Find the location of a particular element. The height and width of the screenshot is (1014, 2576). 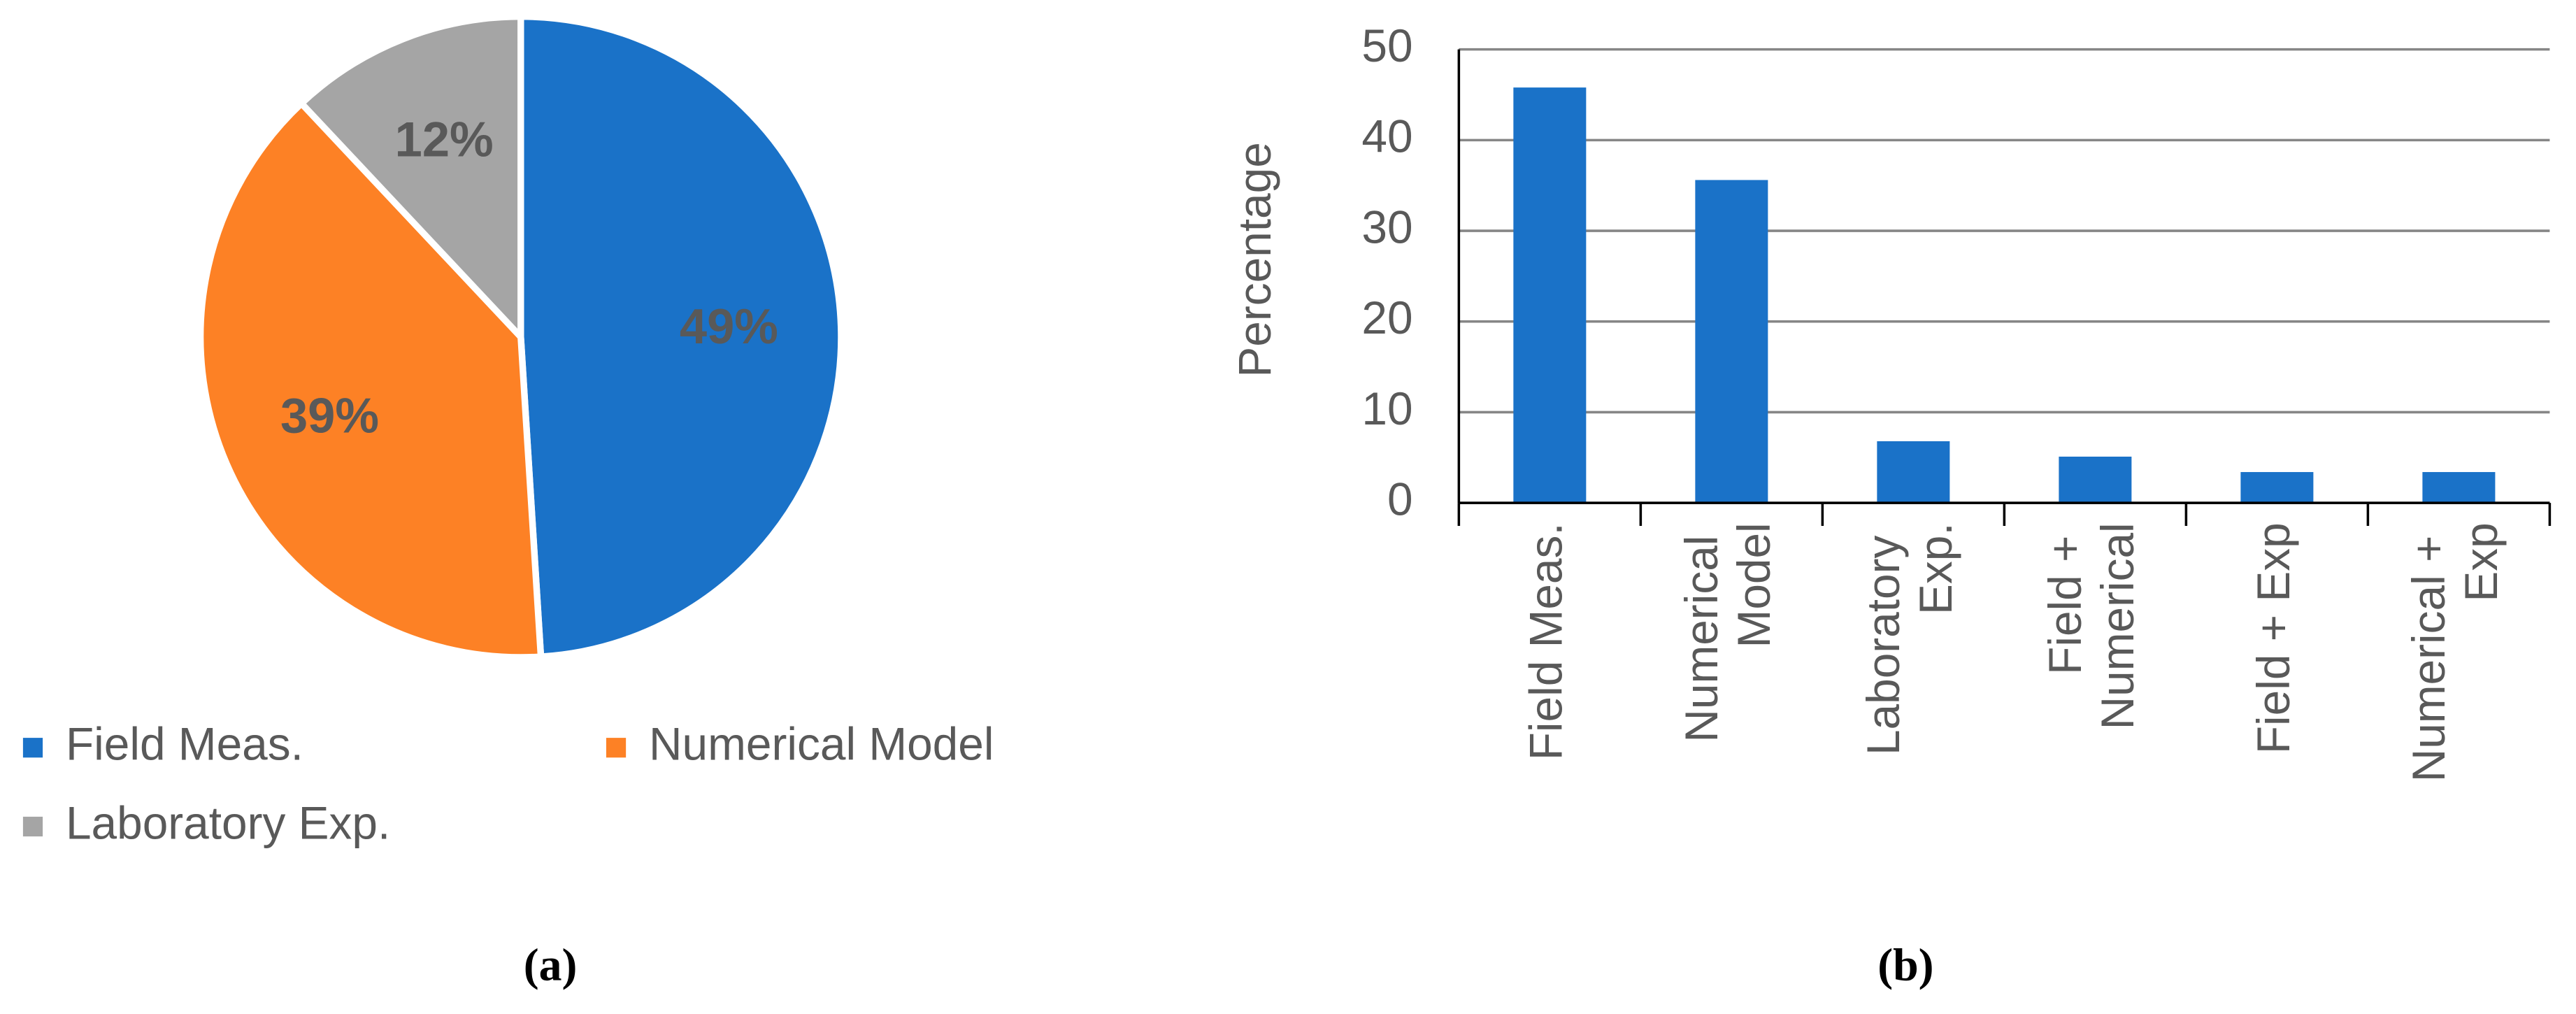

y-tick-label: 10 is located at coordinates (1386, 408).